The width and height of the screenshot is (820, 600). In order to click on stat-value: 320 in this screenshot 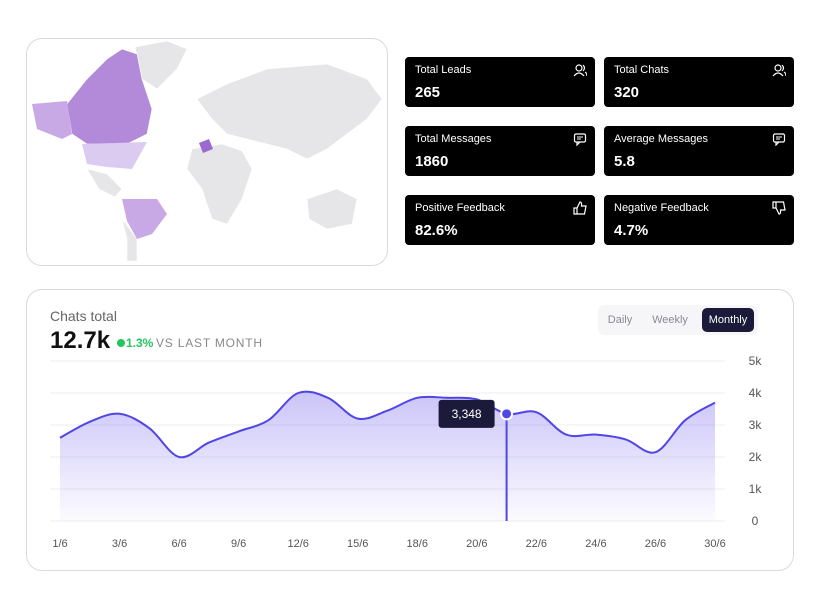, I will do `click(627, 92)`.